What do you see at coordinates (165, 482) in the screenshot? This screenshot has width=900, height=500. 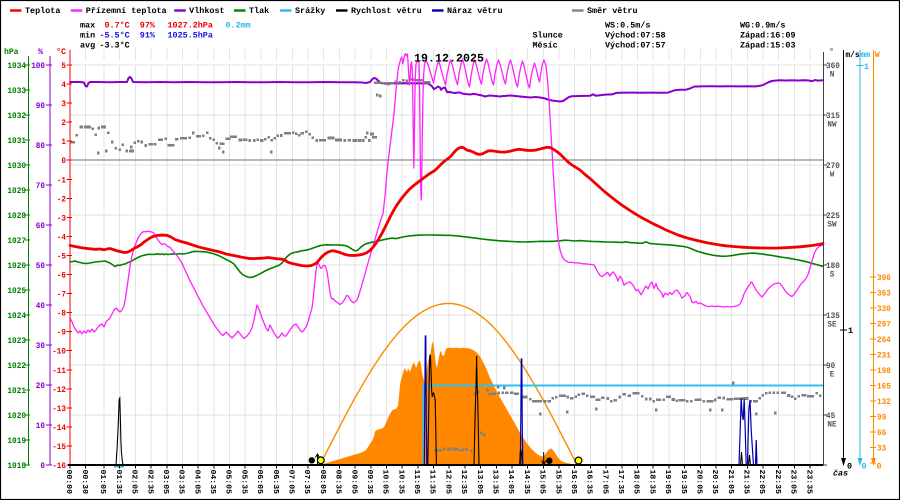 I see `svg-text: 03:05` at bounding box center [165, 482].